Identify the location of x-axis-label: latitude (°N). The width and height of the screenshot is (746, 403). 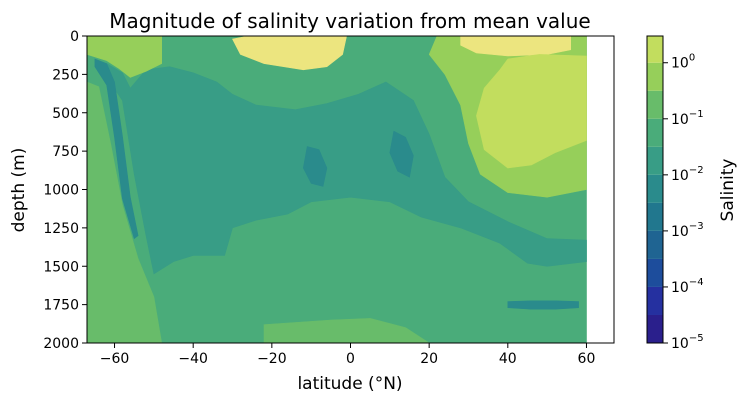
(349, 384).